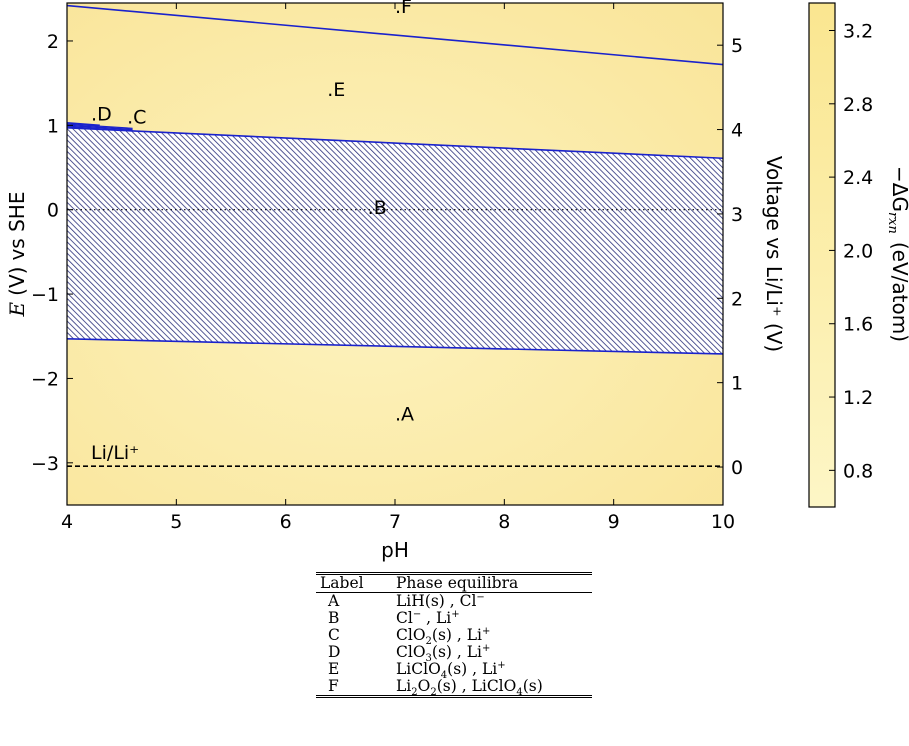  Describe the element at coordinates (858, 31) in the screenshot. I see `colorbar-tick-label-6: 3.2` at that location.